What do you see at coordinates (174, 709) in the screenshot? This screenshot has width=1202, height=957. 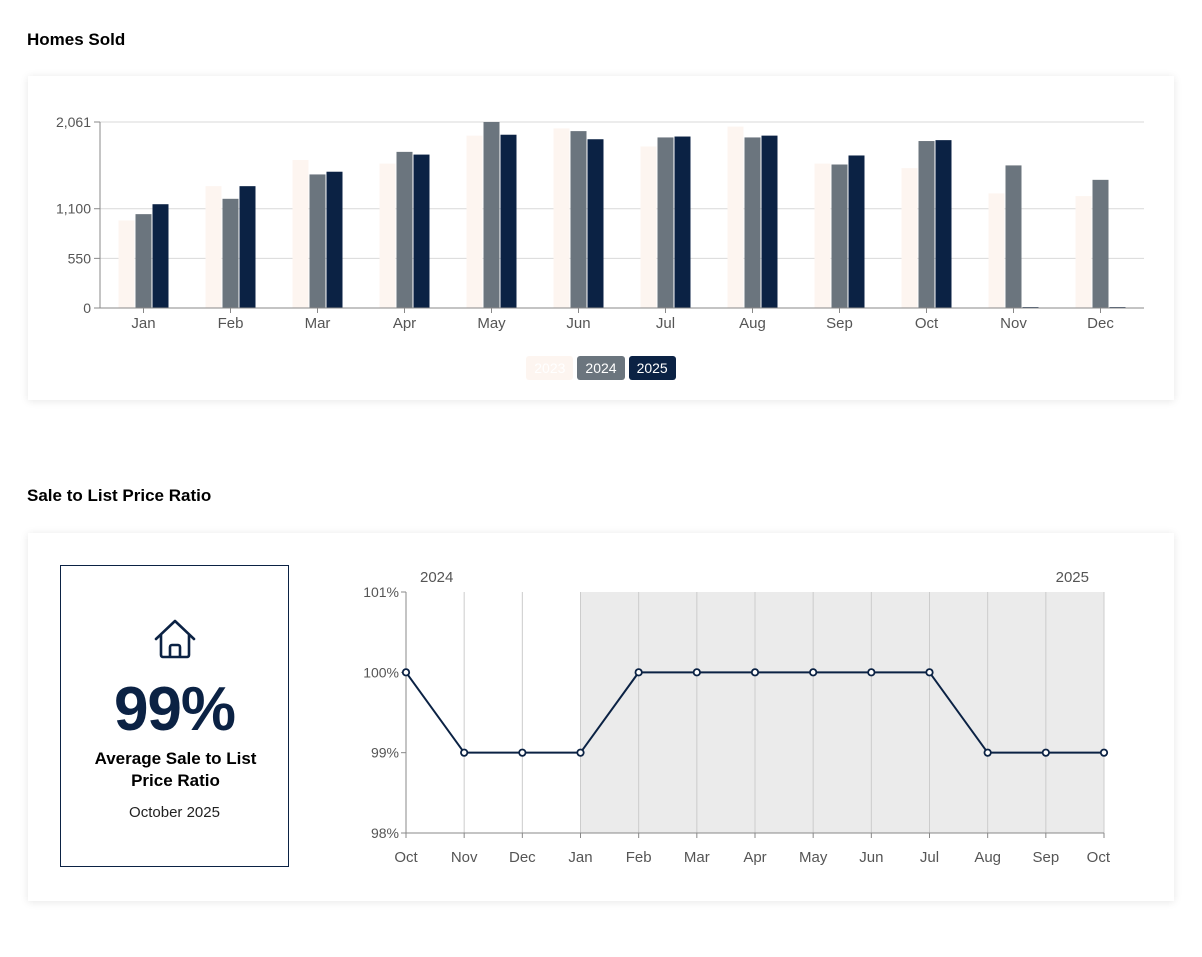 I see `stat-value: 99%` at bounding box center [174, 709].